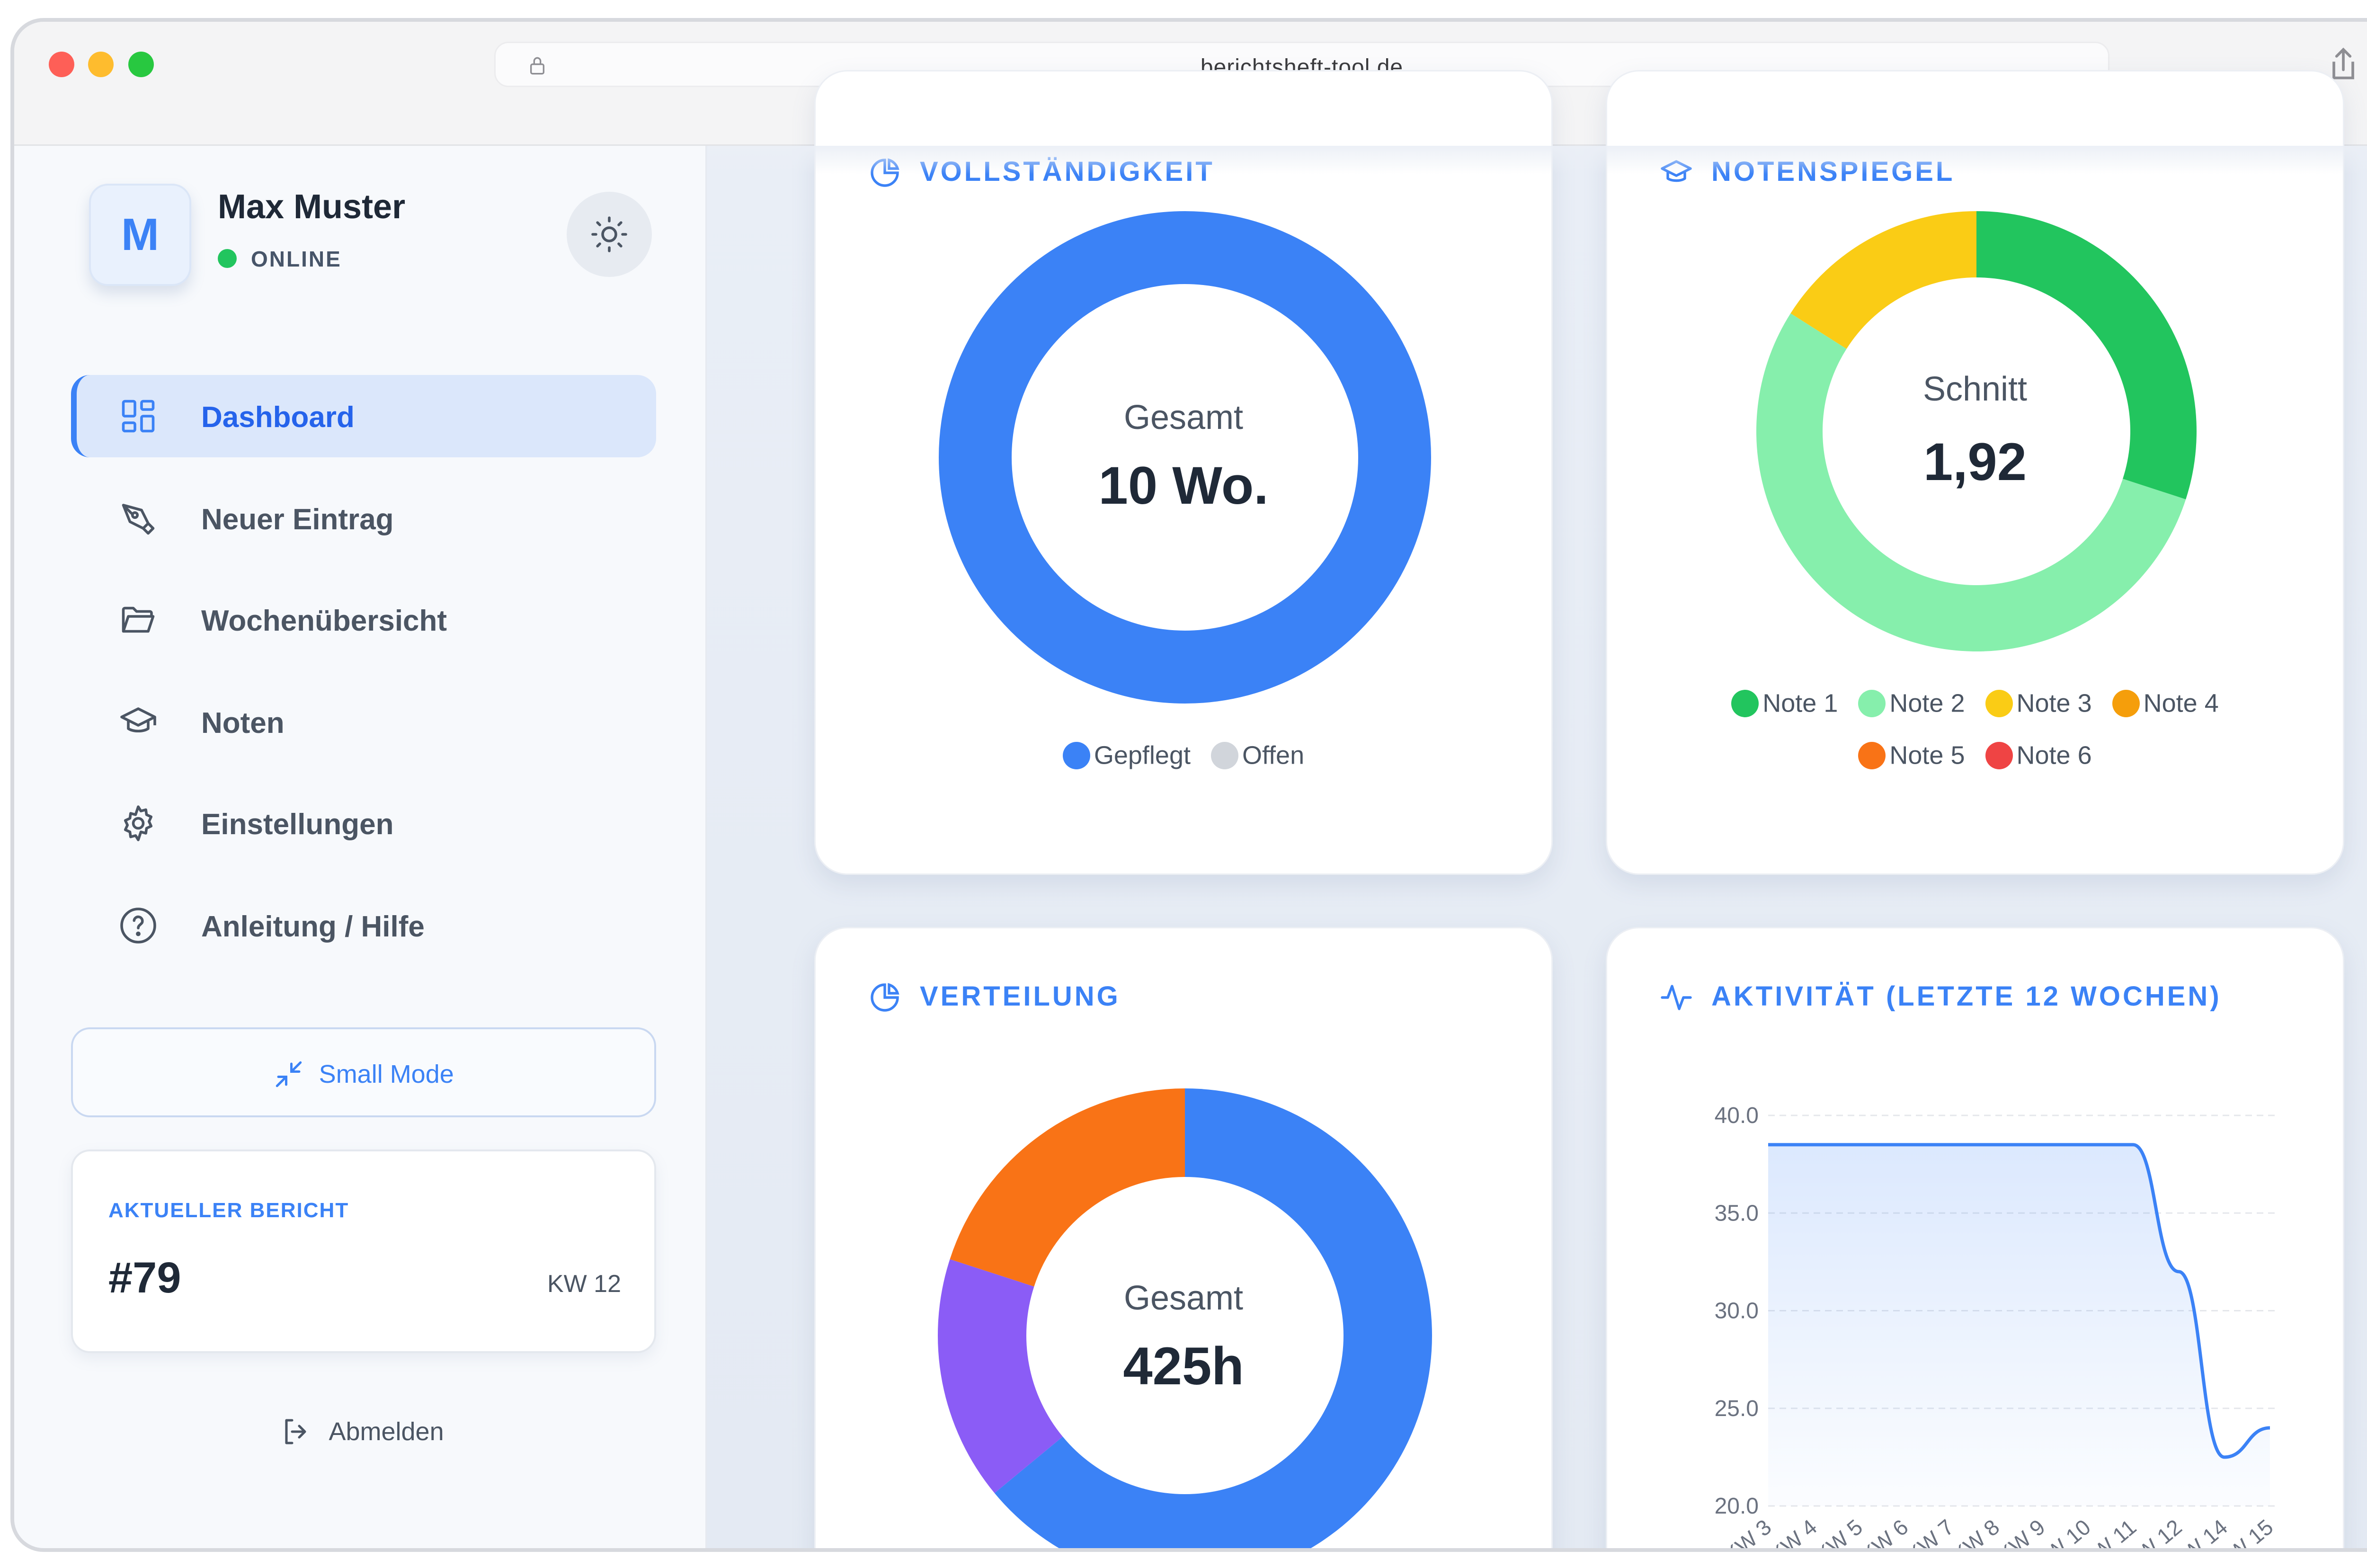  What do you see at coordinates (2019, 1301) in the screenshot?
I see `activity-line` at bounding box center [2019, 1301].